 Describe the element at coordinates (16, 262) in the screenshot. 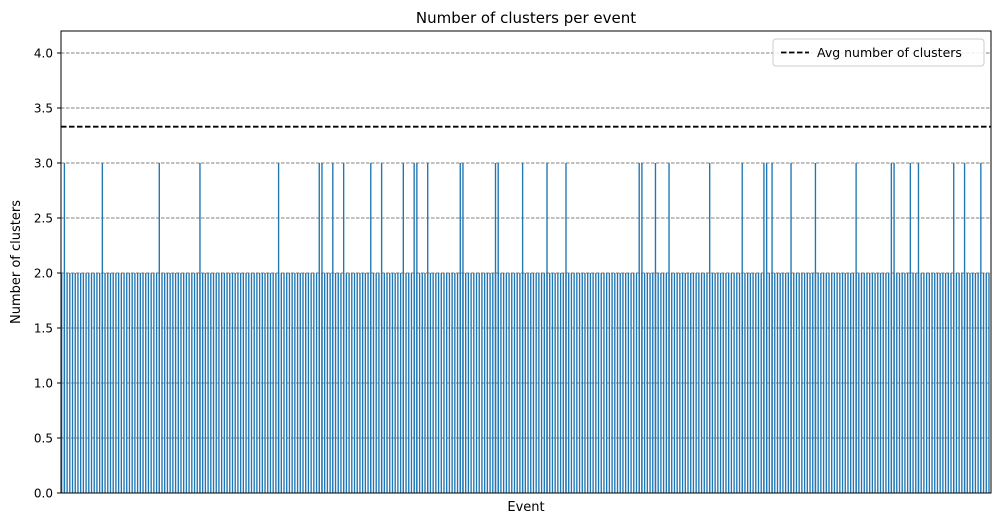

I see `y-axis-title: Number of clusters` at that location.